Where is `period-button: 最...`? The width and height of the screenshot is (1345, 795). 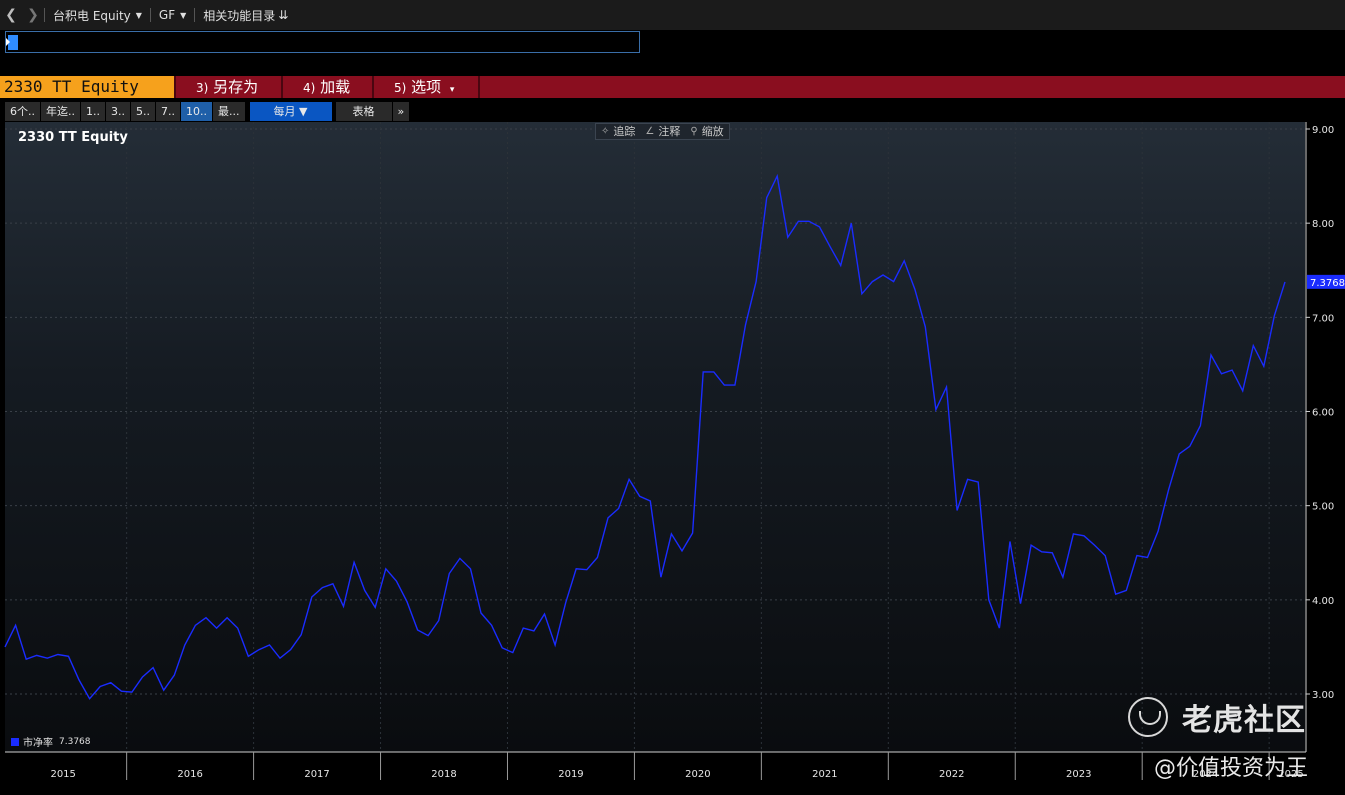 period-button: 最... is located at coordinates (229, 111).